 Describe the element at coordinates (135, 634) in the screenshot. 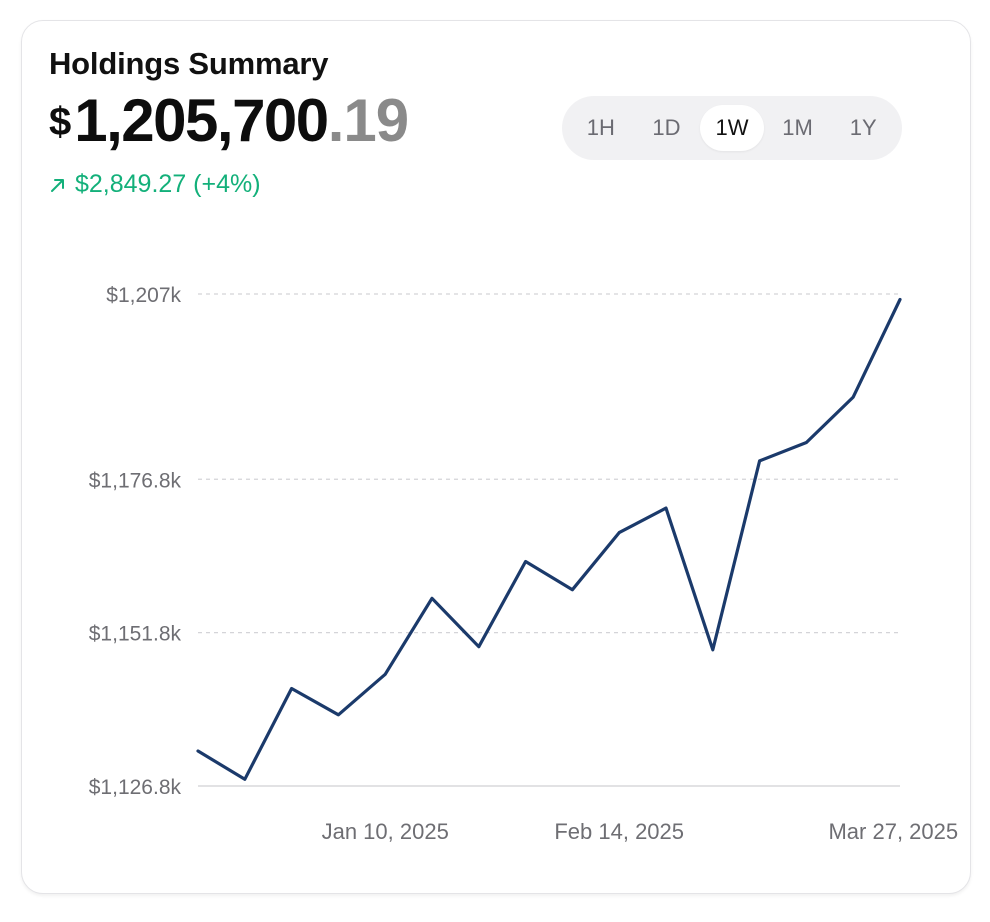

I see `y-tick-label: $1,151.8k` at that location.